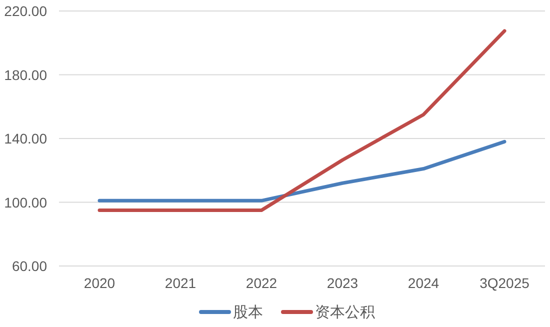  Describe the element at coordinates (26, 74) in the screenshot. I see `y-tick-label: 180.00` at that location.